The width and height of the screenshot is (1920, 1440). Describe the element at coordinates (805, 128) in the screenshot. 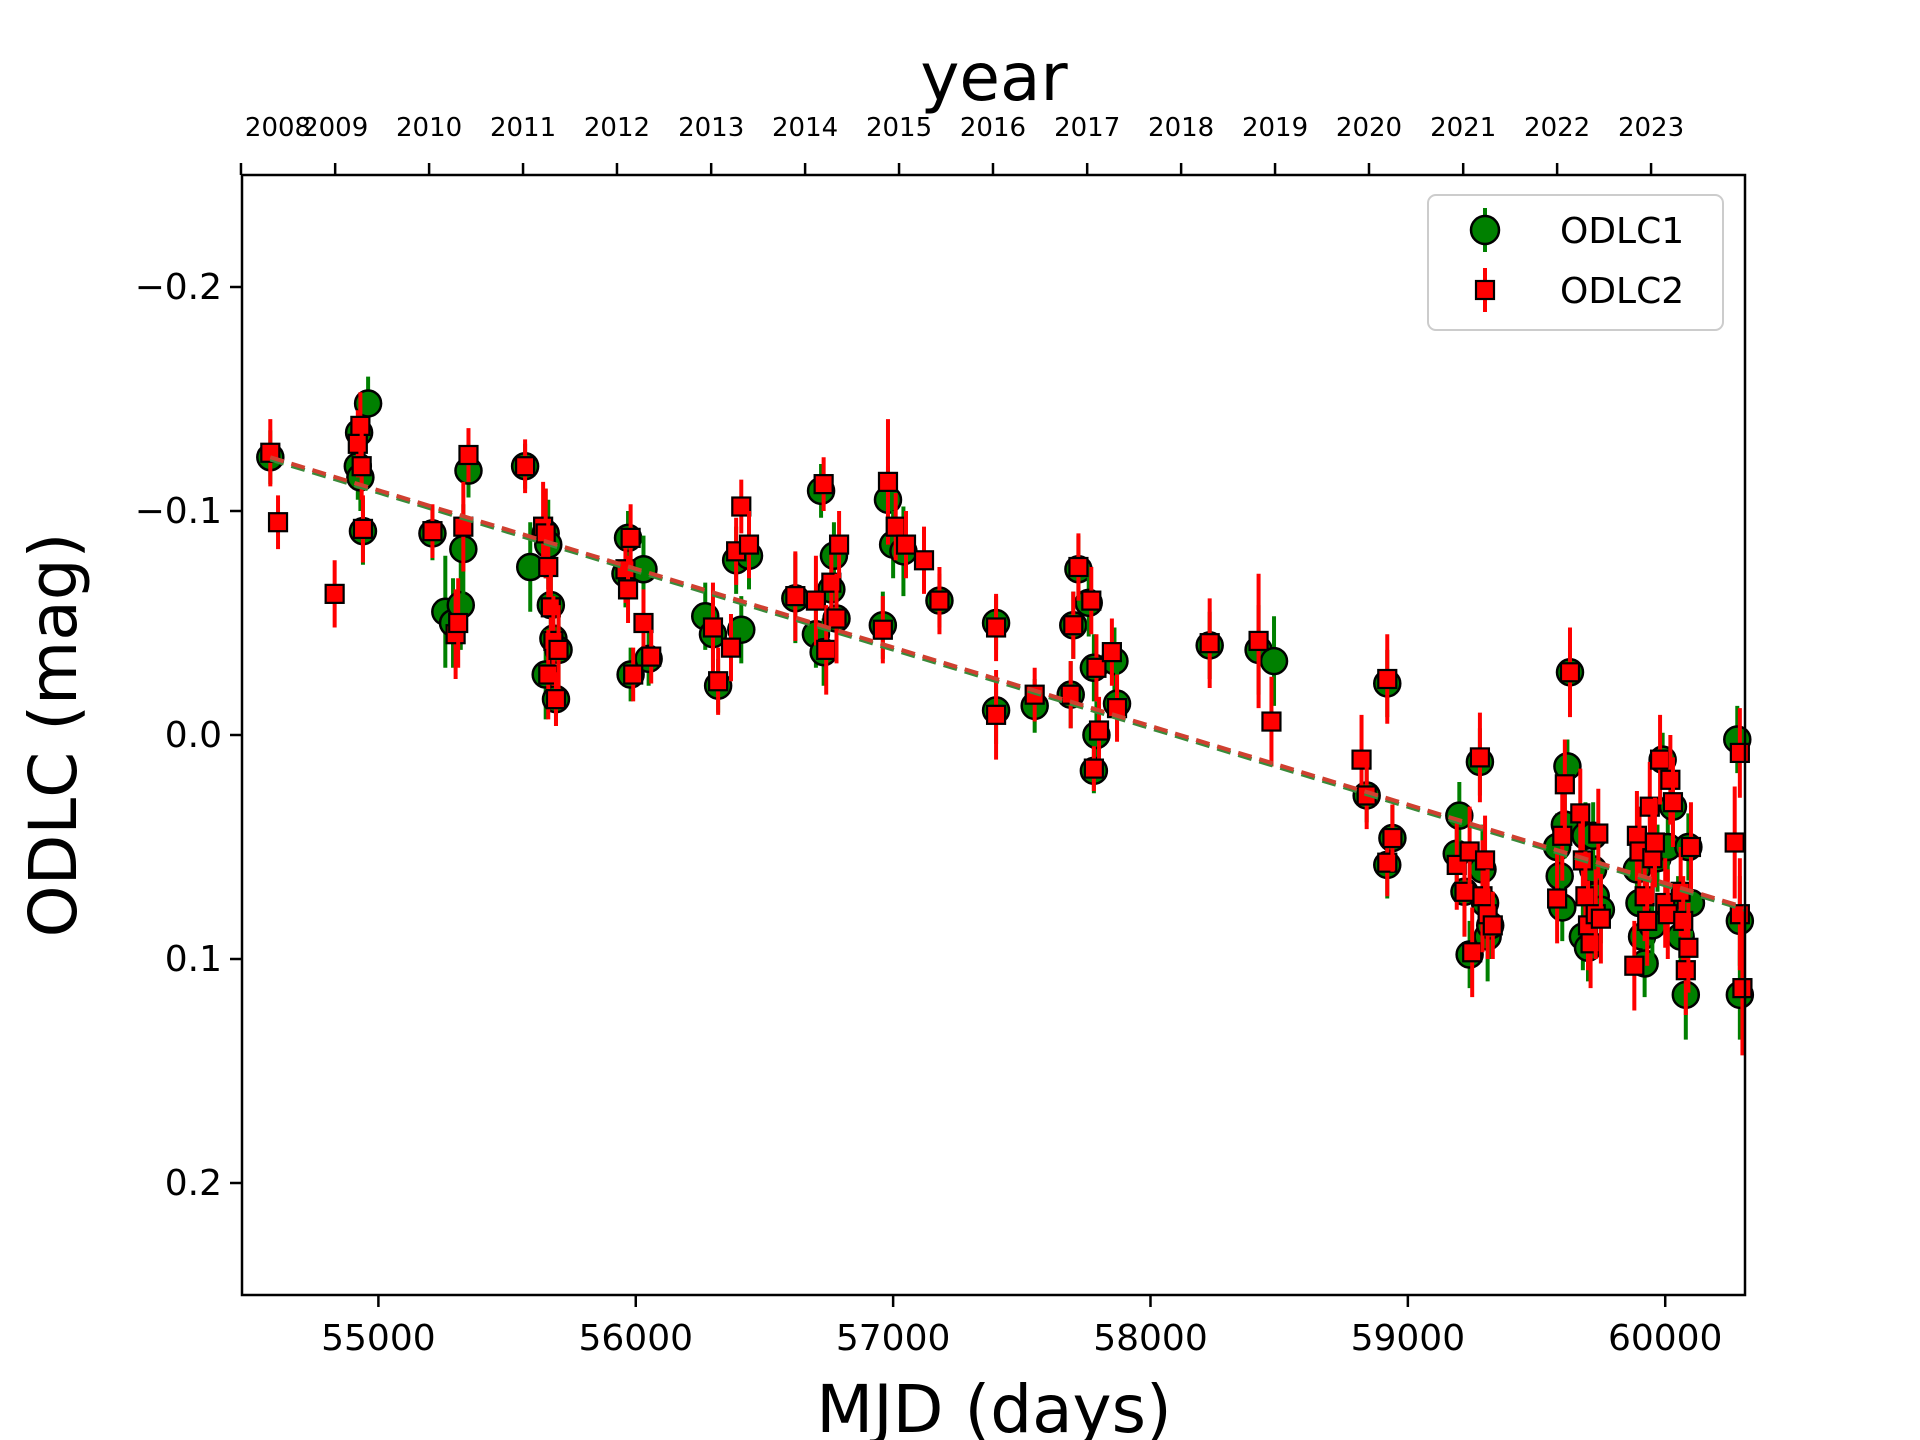

I see `year-tick-label: 2014` at that location.